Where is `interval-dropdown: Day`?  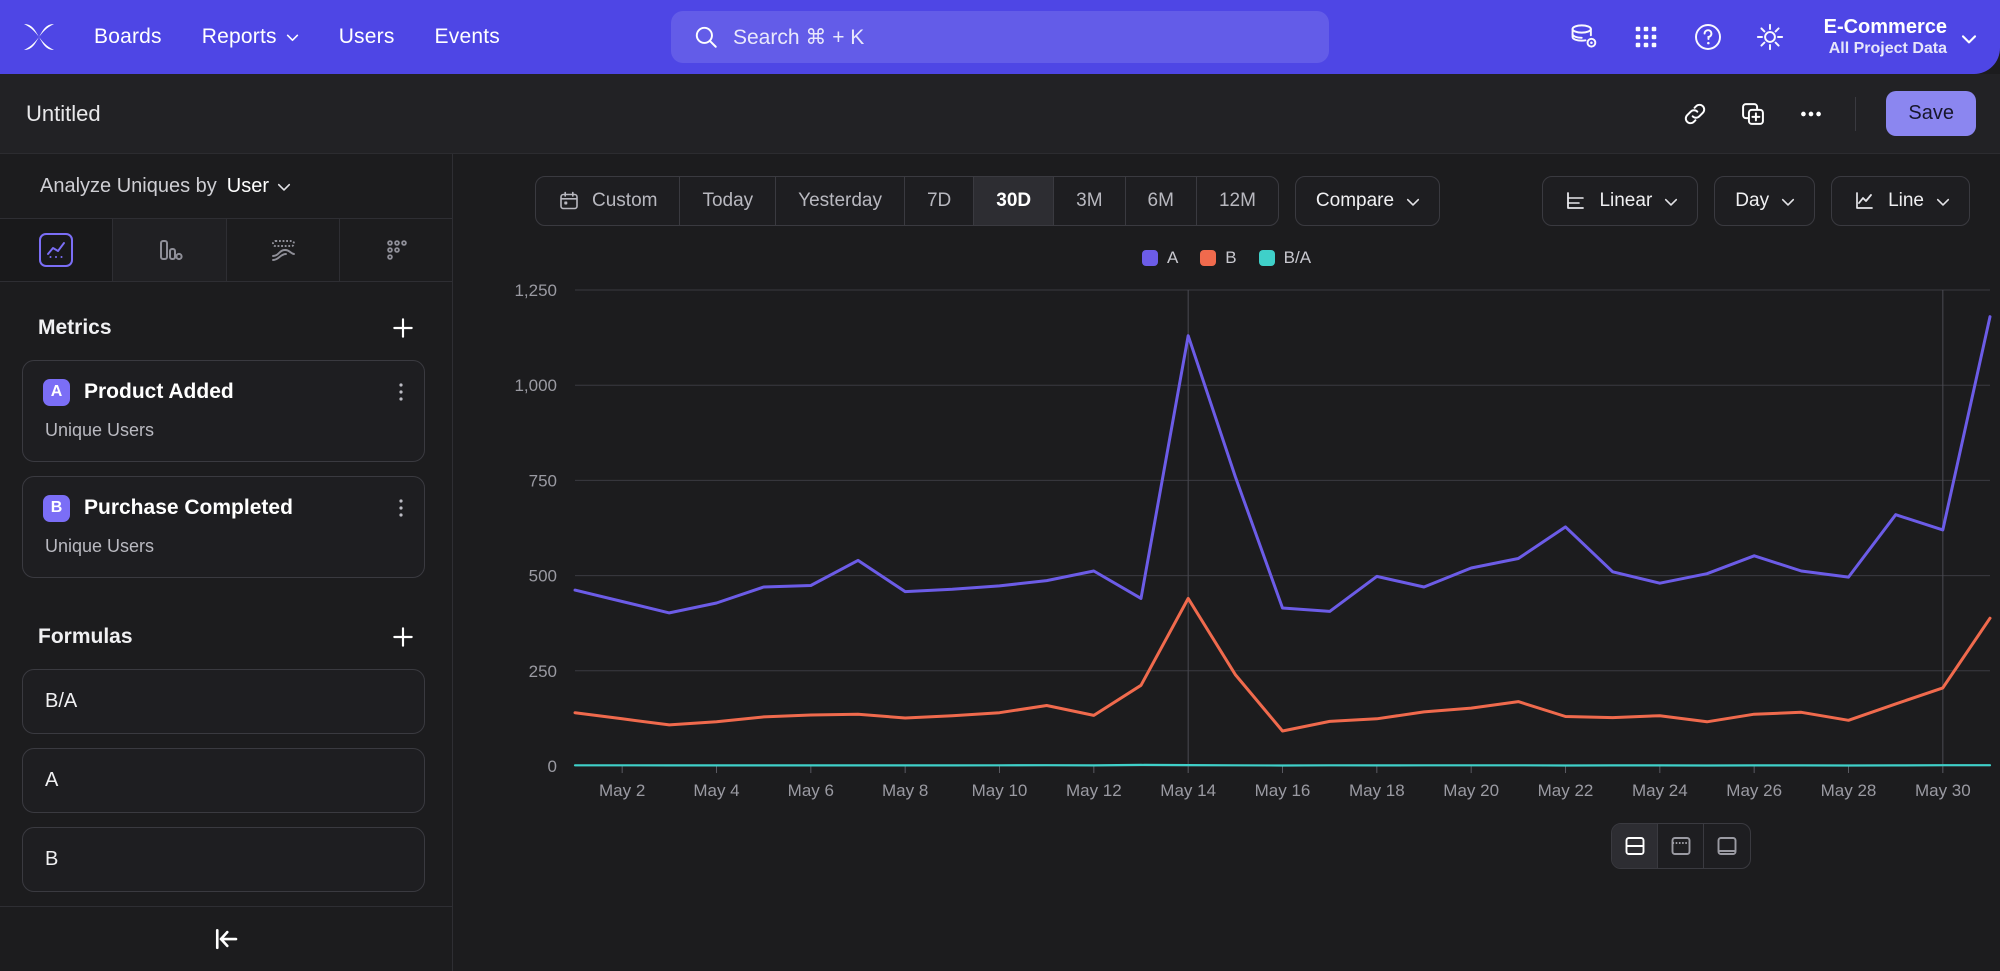 interval-dropdown: Day is located at coordinates (1765, 201).